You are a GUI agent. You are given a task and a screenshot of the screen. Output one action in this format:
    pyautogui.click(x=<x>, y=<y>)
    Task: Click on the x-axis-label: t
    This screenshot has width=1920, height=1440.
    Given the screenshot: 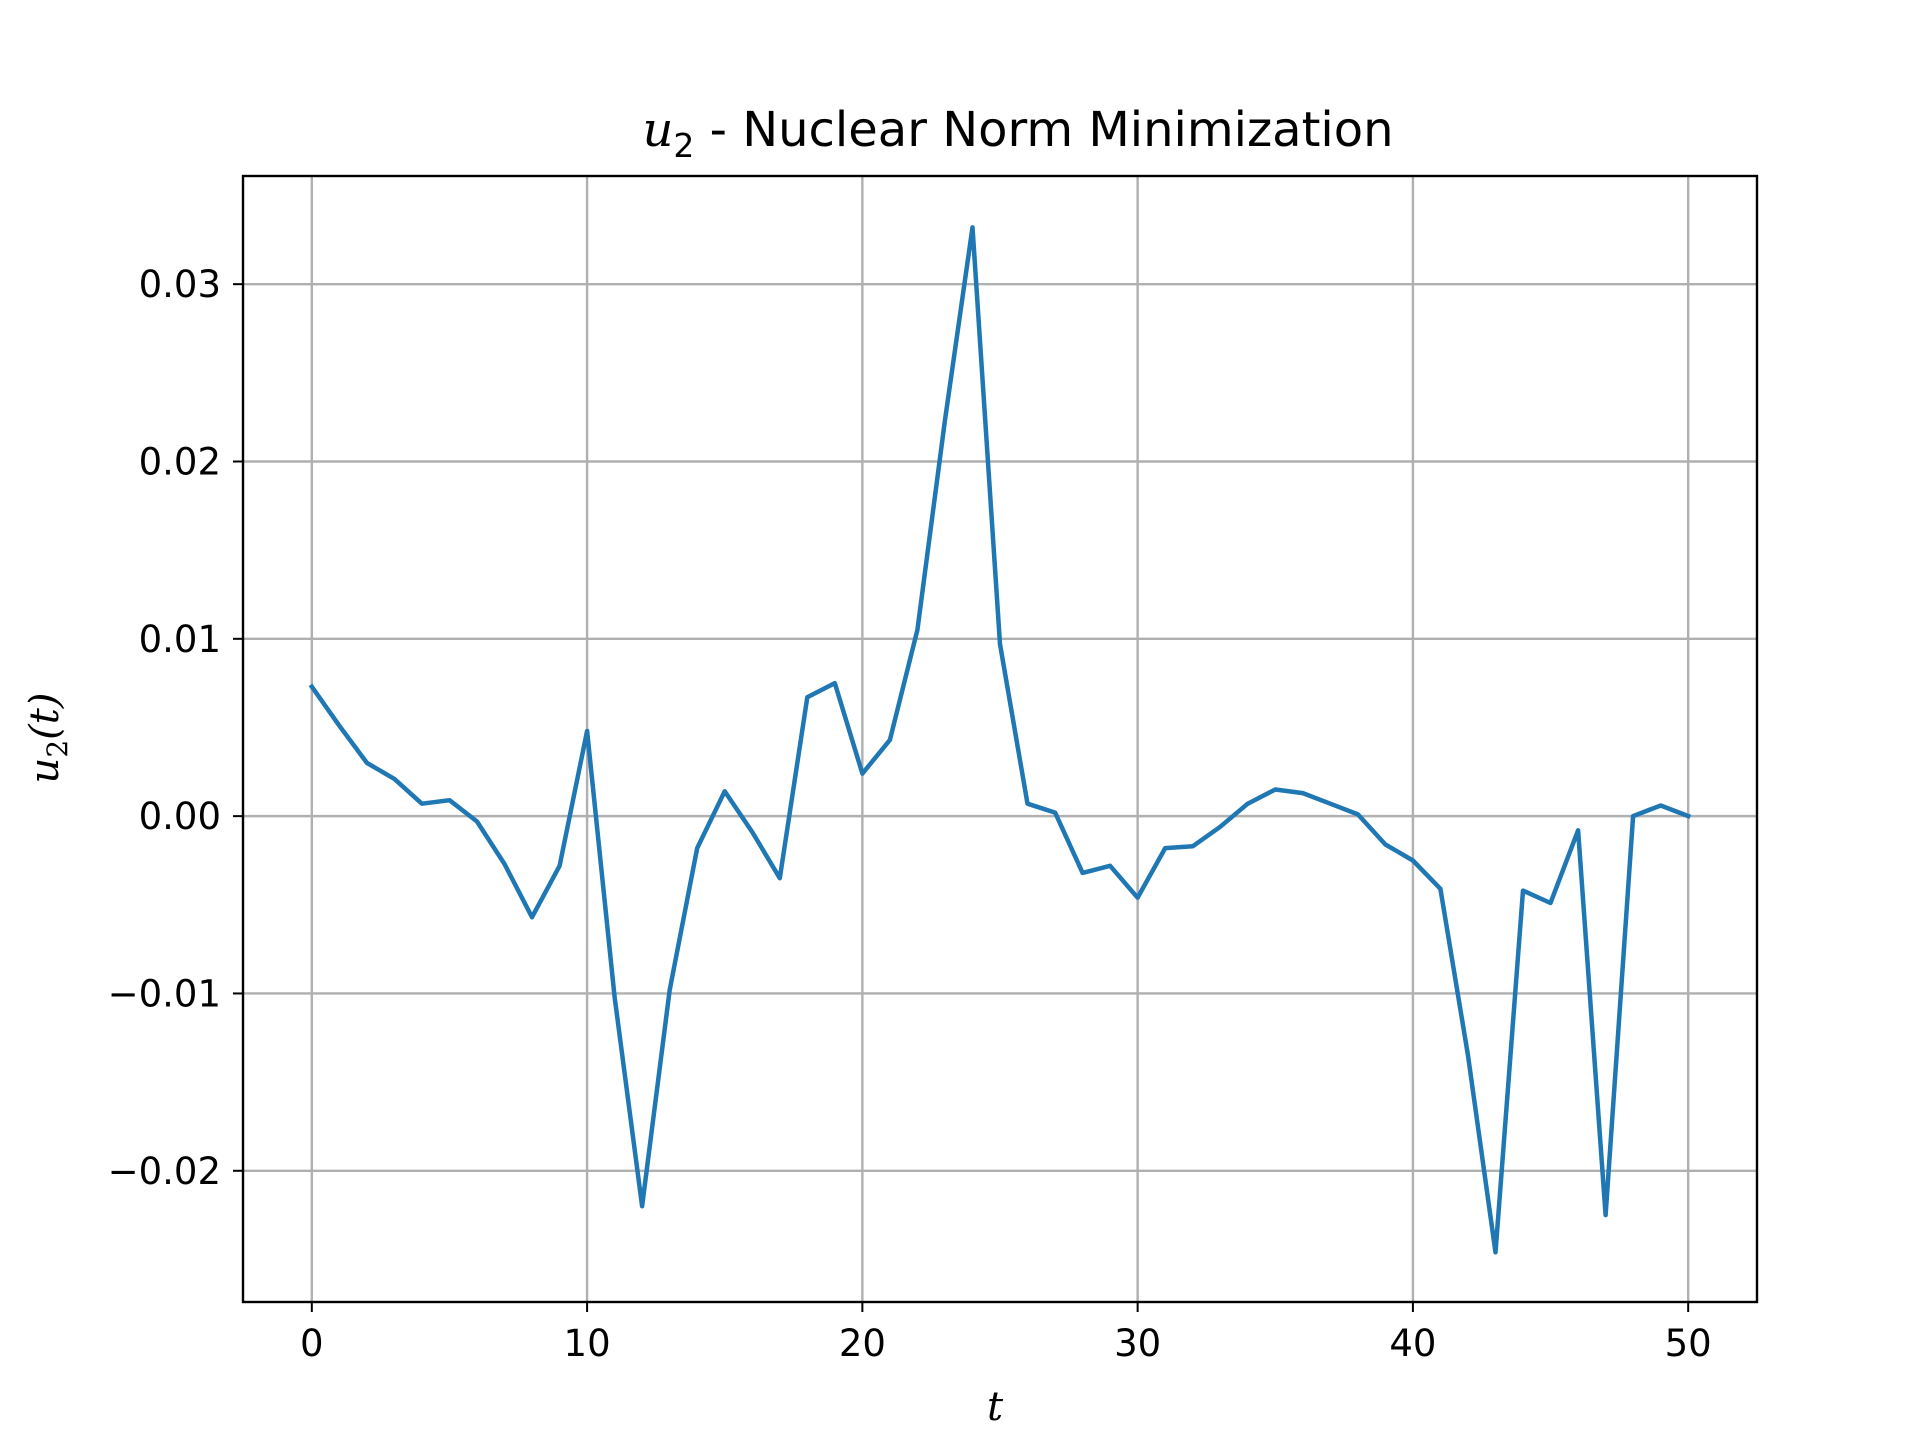 What is the action you would take?
    pyautogui.click(x=995, y=1407)
    